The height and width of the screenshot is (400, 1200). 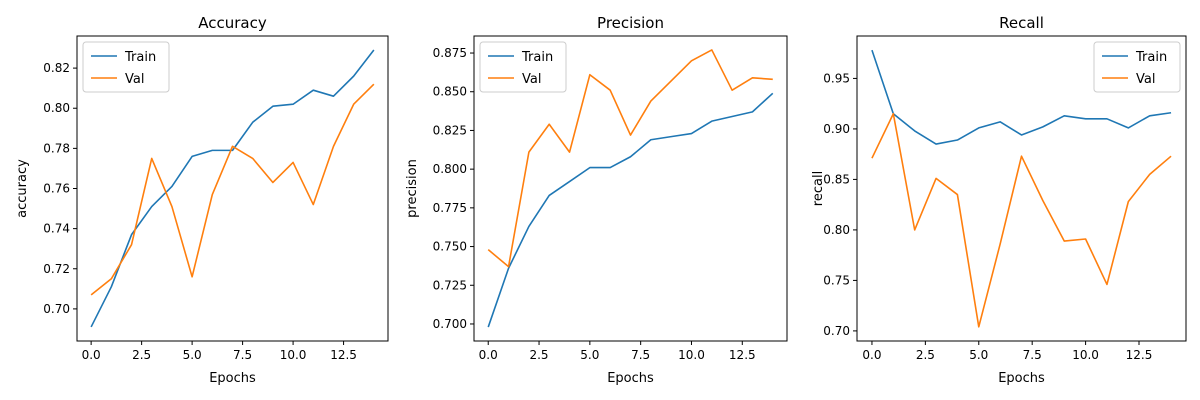 What do you see at coordinates (56, 148) in the screenshot?
I see `y-tick-label: 0.78` at bounding box center [56, 148].